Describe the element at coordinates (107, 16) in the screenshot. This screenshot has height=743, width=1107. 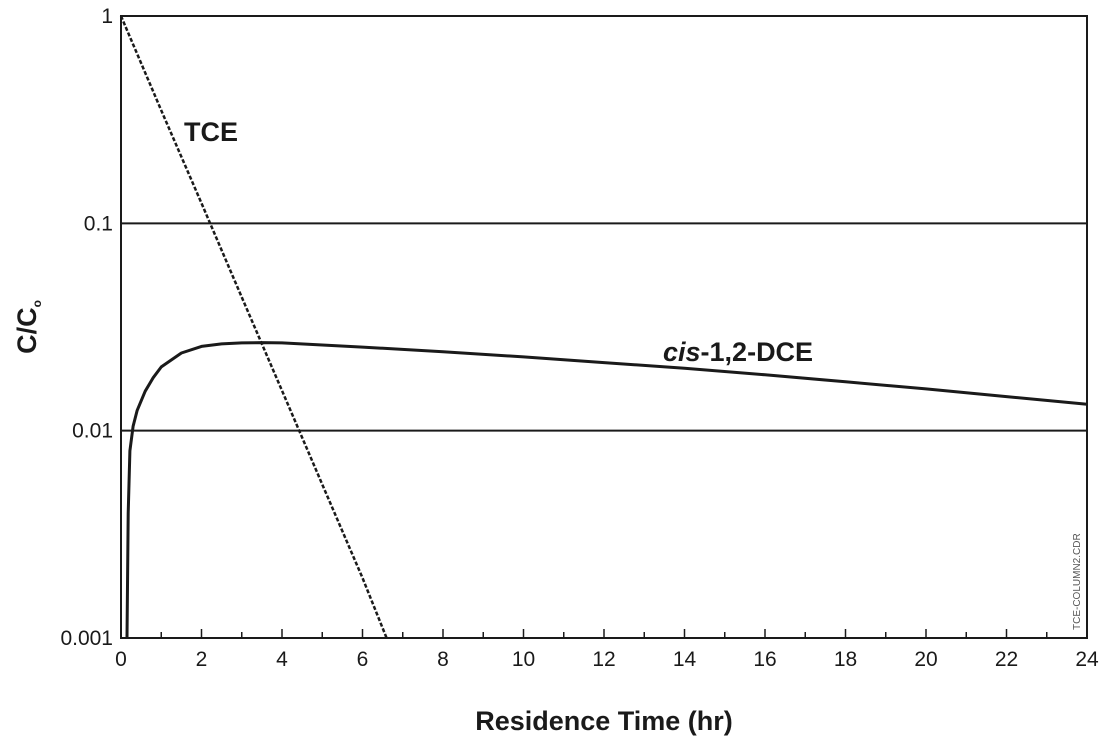
I see `y-tick-label: 1` at that location.